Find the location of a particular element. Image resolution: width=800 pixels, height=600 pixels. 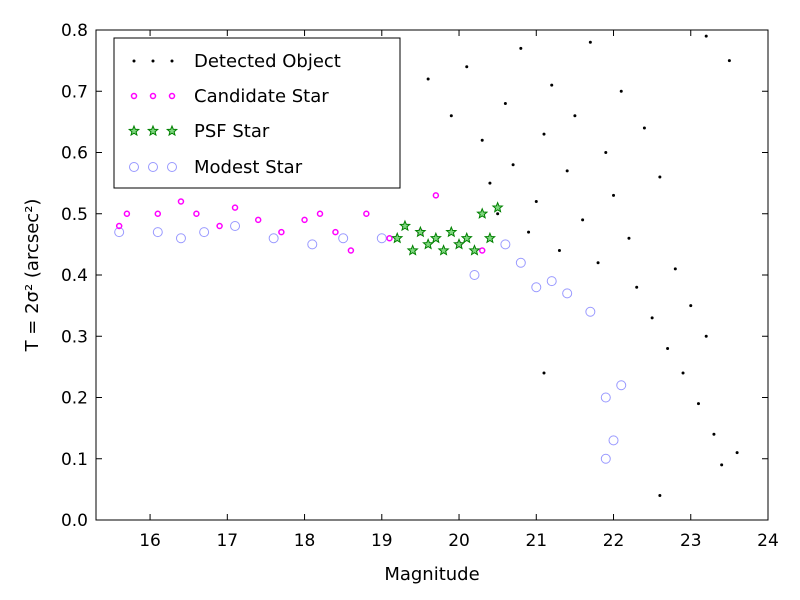

y-tick-label: 0.8 is located at coordinates (74, 31).